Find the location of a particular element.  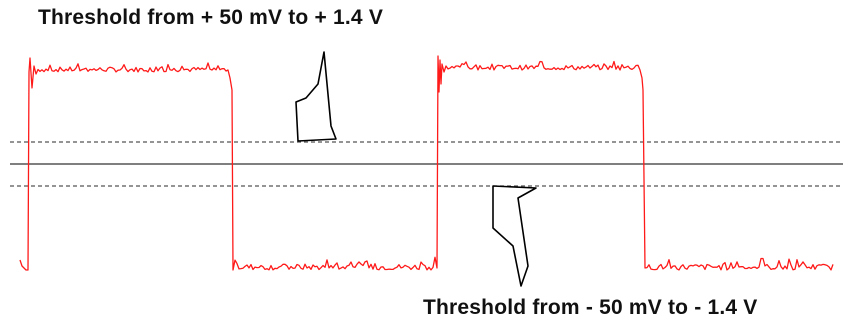

upper-threshold-label: Threshold from + 50 mV to + 1.4 V is located at coordinates (211, 17).